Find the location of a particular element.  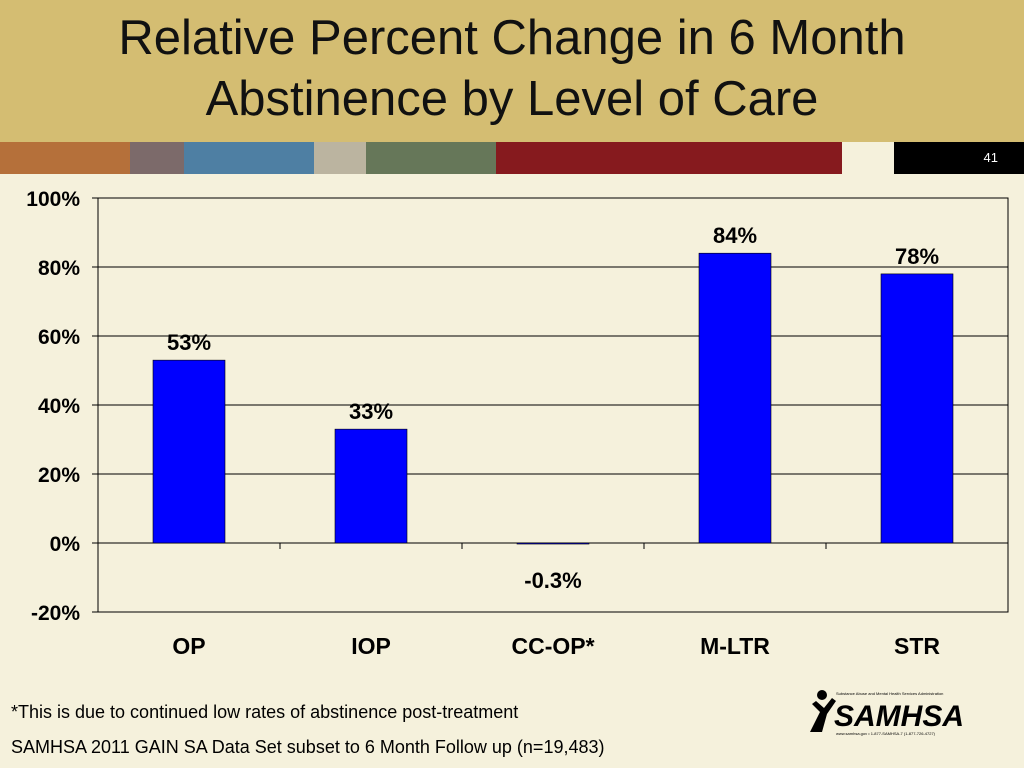

data-label: 78% is located at coordinates (917, 256).